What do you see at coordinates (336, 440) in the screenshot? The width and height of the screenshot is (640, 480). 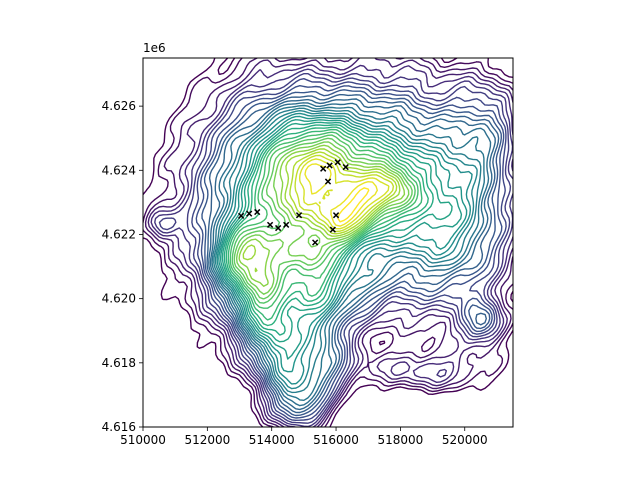 I see `x-tick-label: 516000` at bounding box center [336, 440].